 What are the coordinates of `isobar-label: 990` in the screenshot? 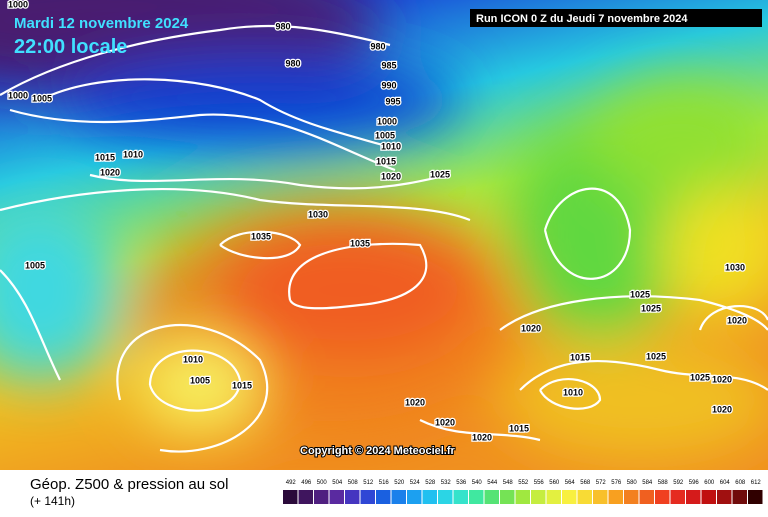 It's located at (388, 85).